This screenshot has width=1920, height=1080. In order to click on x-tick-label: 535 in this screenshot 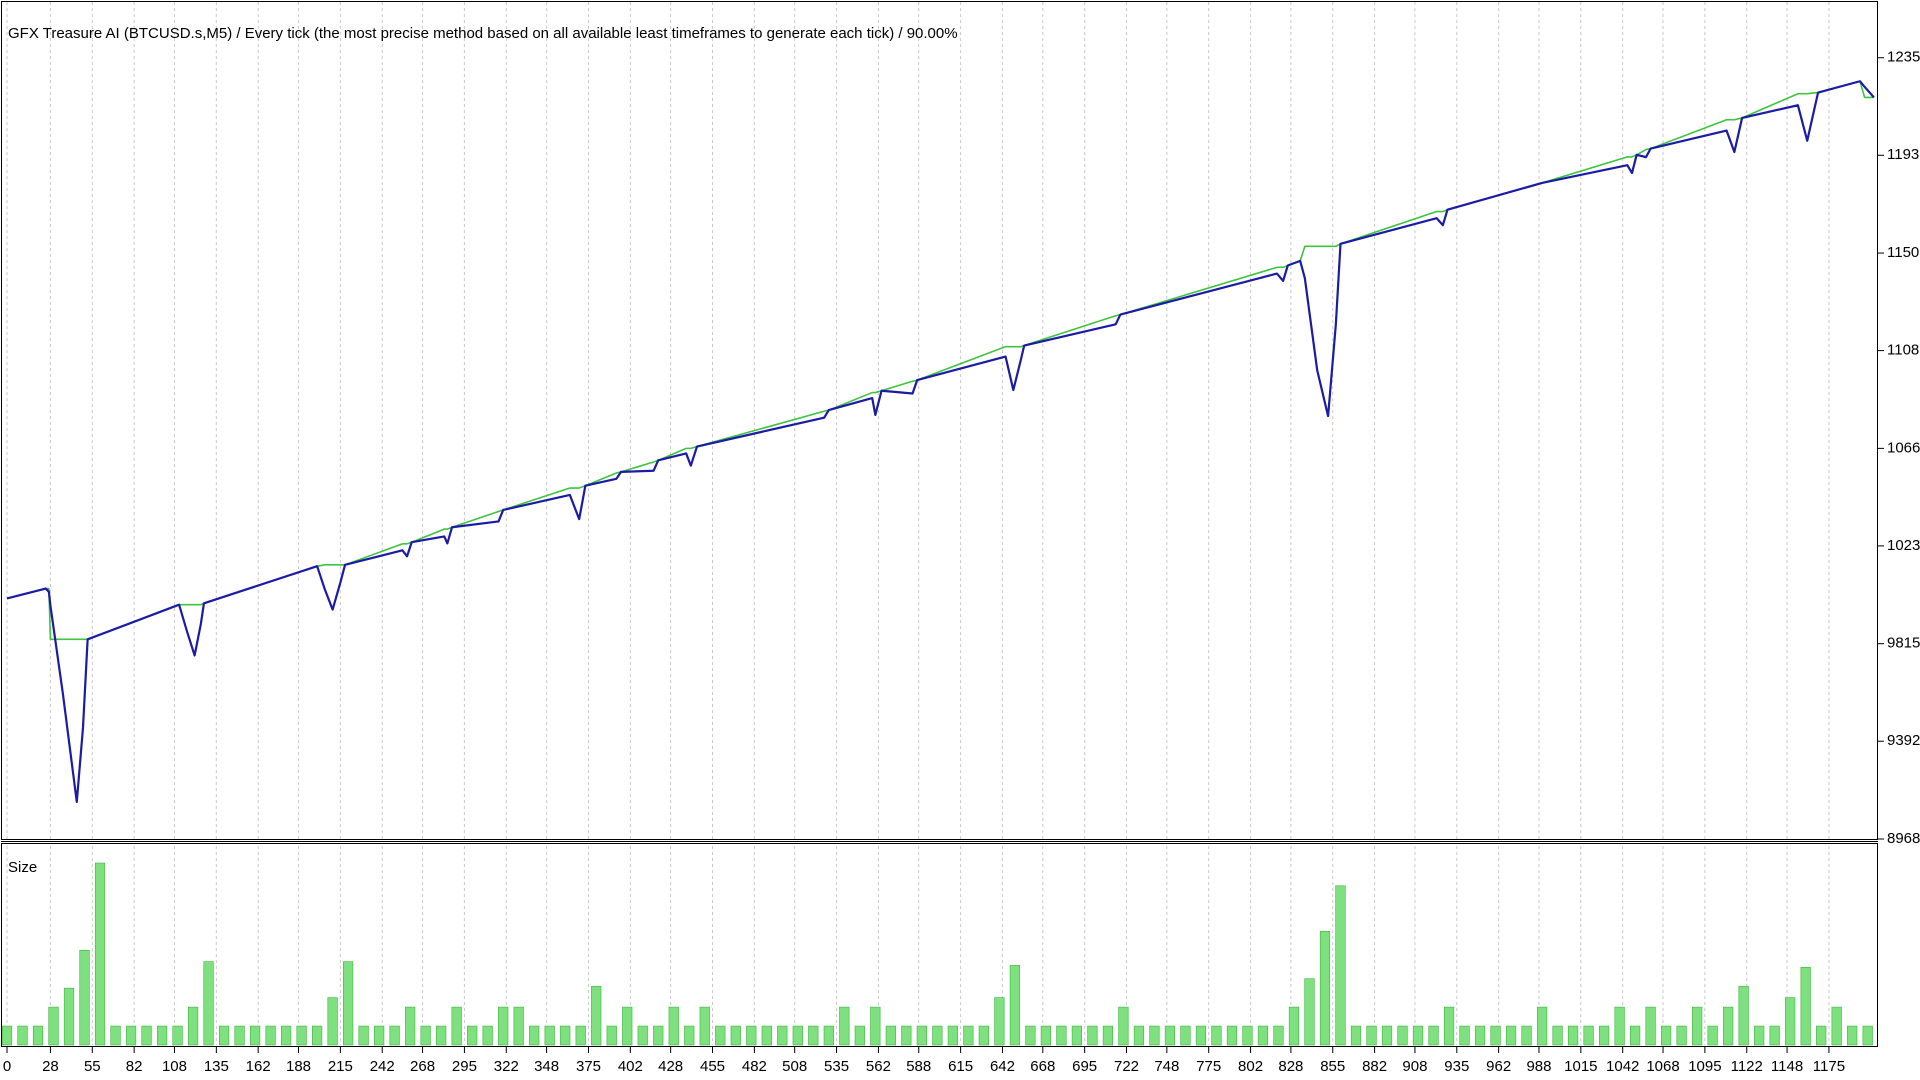, I will do `click(836, 1066)`.